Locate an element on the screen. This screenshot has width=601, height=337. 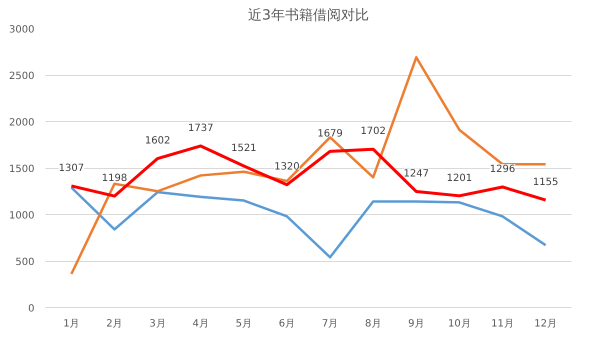
data-label: 1602 is located at coordinates (157, 141).